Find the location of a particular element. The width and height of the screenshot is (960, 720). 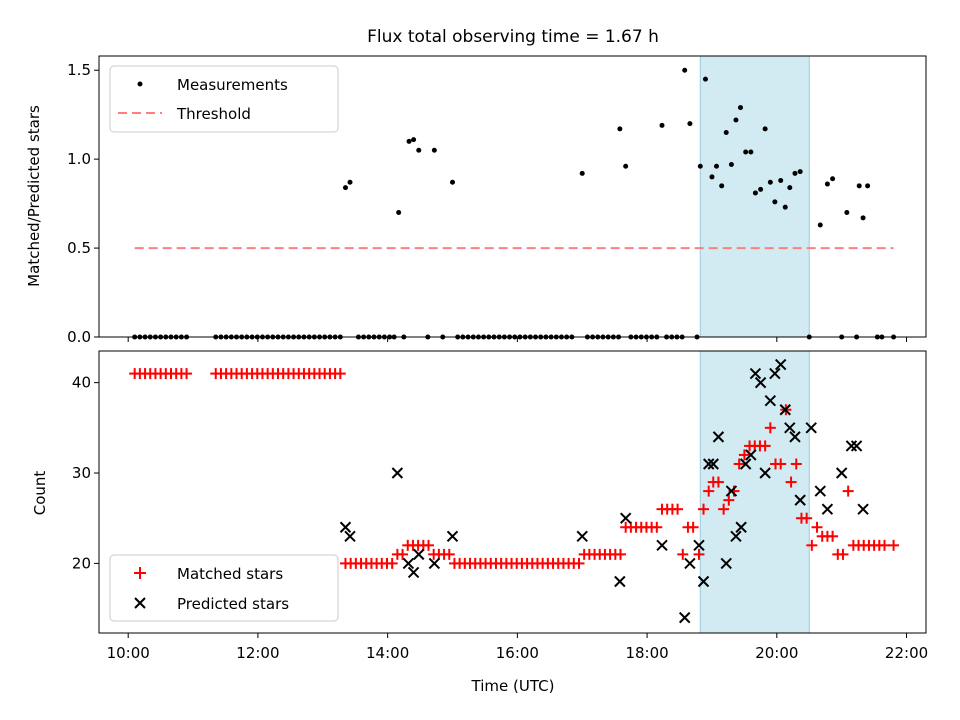

legend-matched-label: Matched stars is located at coordinates (230, 574).